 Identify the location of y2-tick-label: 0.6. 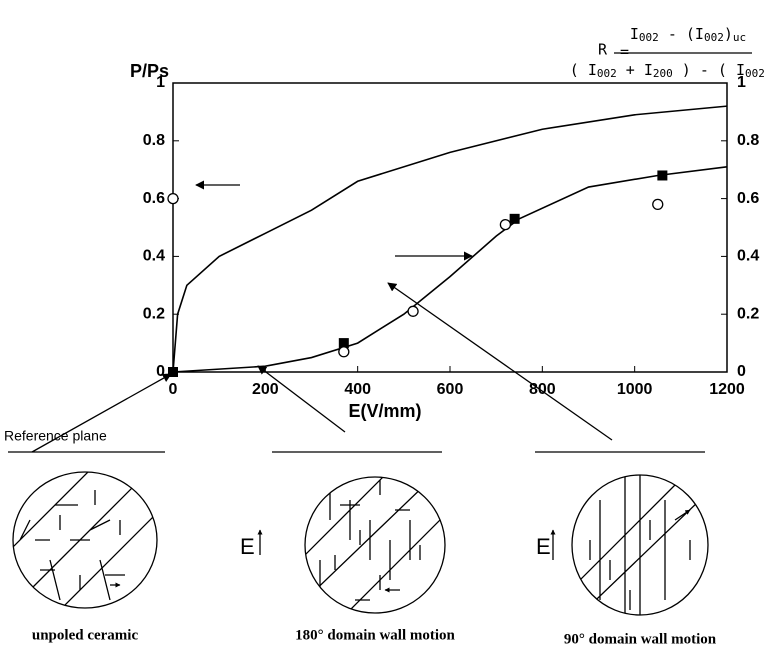
(748, 198).